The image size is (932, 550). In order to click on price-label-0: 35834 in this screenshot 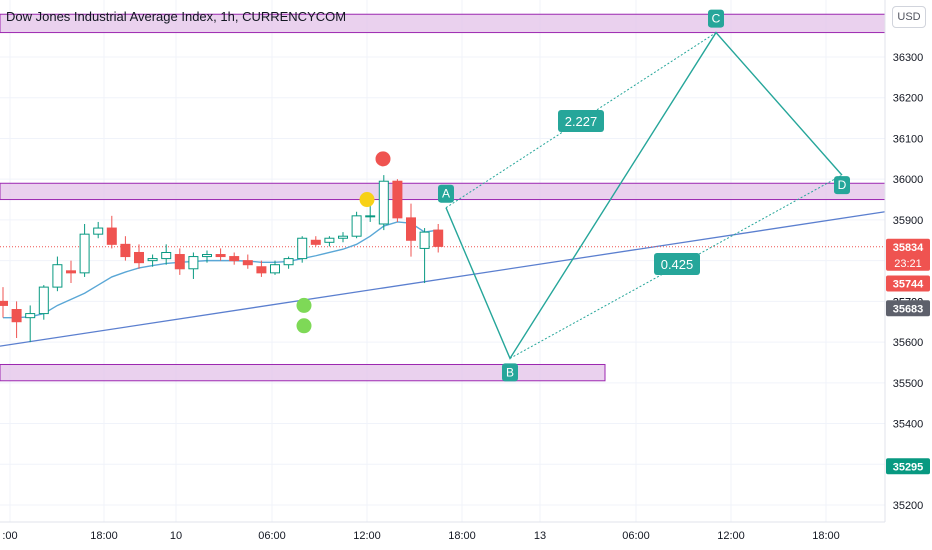, I will do `click(908, 248)`.